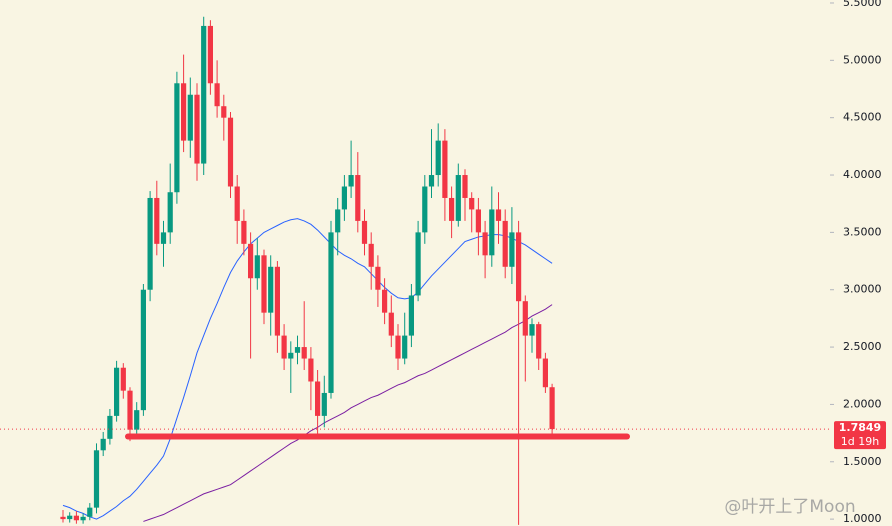  I want to click on watermark: @叶开上了Moon, so click(789, 507).